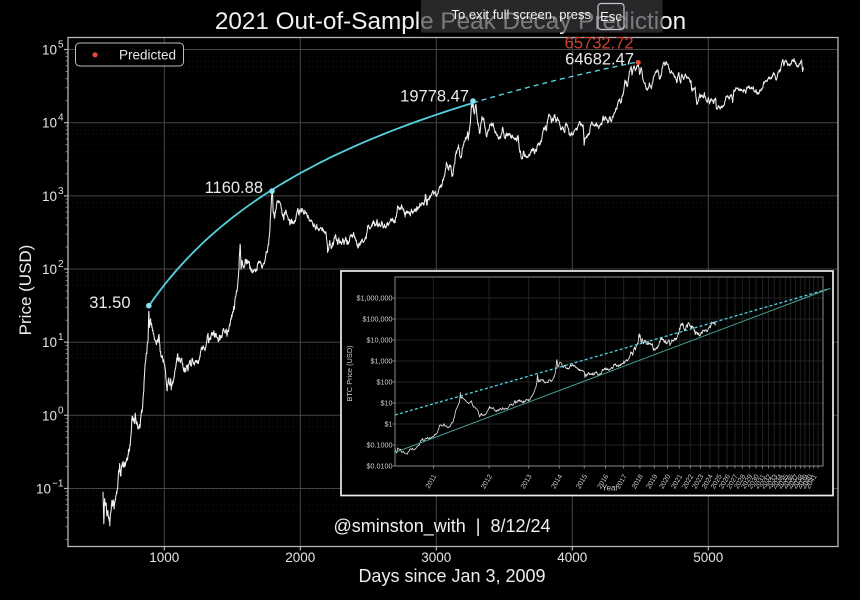 The width and height of the screenshot is (860, 600). What do you see at coordinates (164, 557) in the screenshot?
I see `svg-text: 1000` at bounding box center [164, 557].